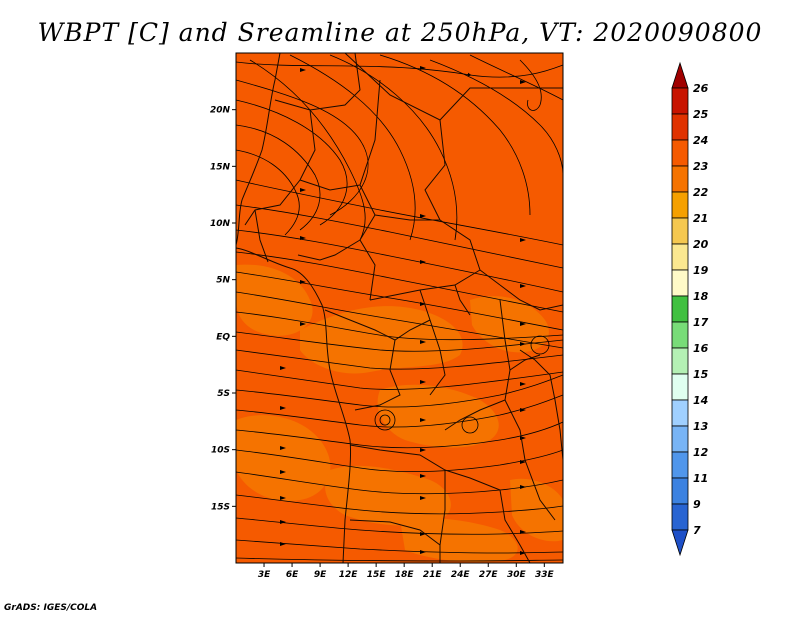 This screenshot has height=618, width=800. I want to click on colorbar-label: 13, so click(701, 426).